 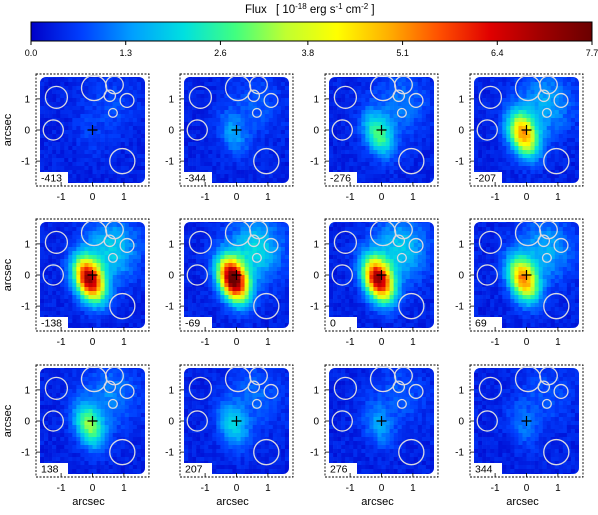 I want to click on channel-panel: 207 -1 0 1 -1 0 1 arcsec, so click(x=229, y=436).